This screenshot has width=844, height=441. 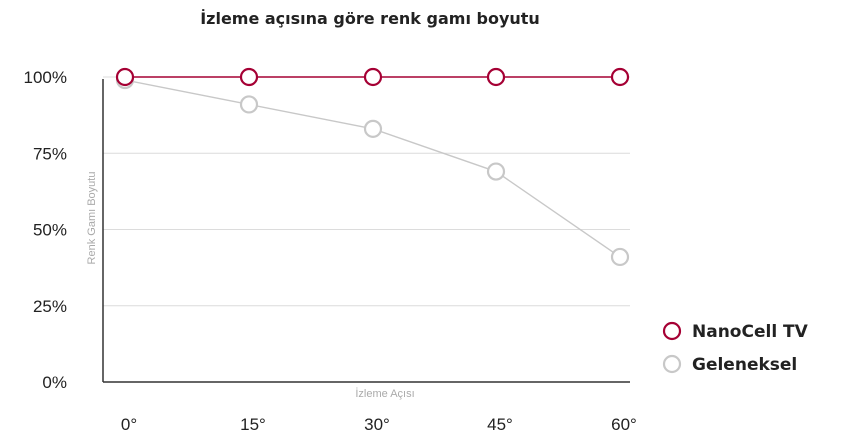 What do you see at coordinates (50, 306) in the screenshot?
I see `y-tick-label: 25%` at bounding box center [50, 306].